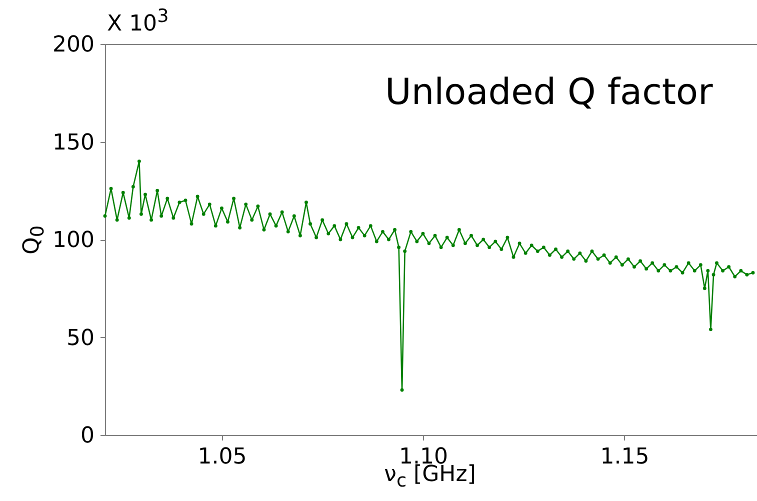  I want to click on y-tick-label: 150, so click(73, 143).